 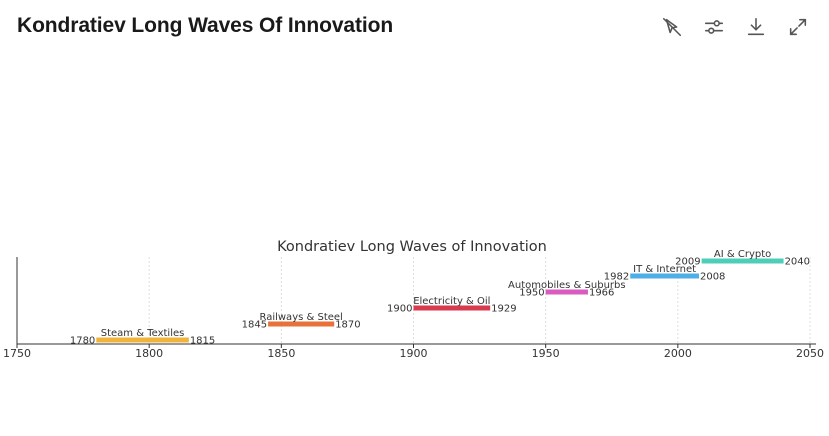 I want to click on wave-end-label: 1966, so click(x=601, y=293).